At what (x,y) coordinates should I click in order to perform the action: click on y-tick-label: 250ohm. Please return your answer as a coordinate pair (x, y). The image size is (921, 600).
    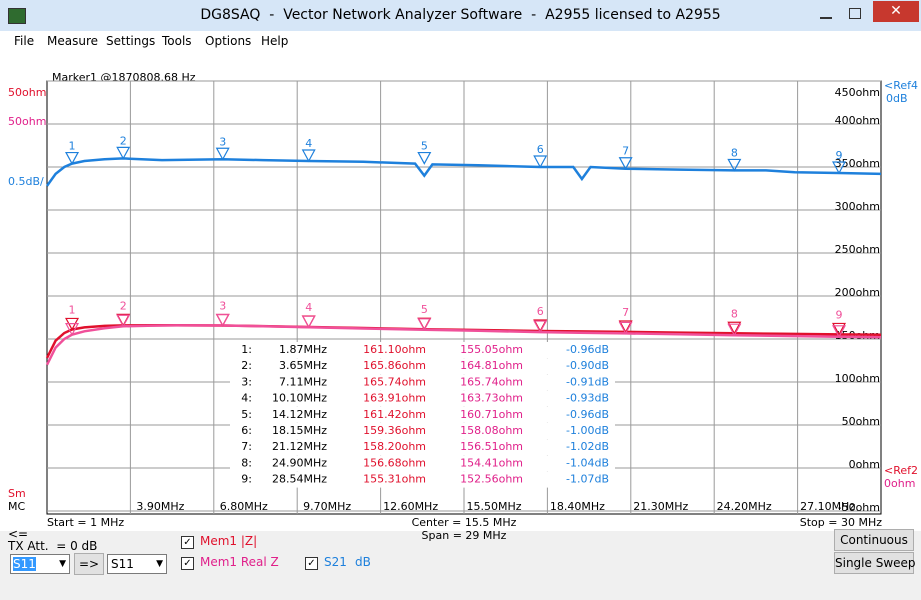
    Looking at the image, I should click on (857, 249).